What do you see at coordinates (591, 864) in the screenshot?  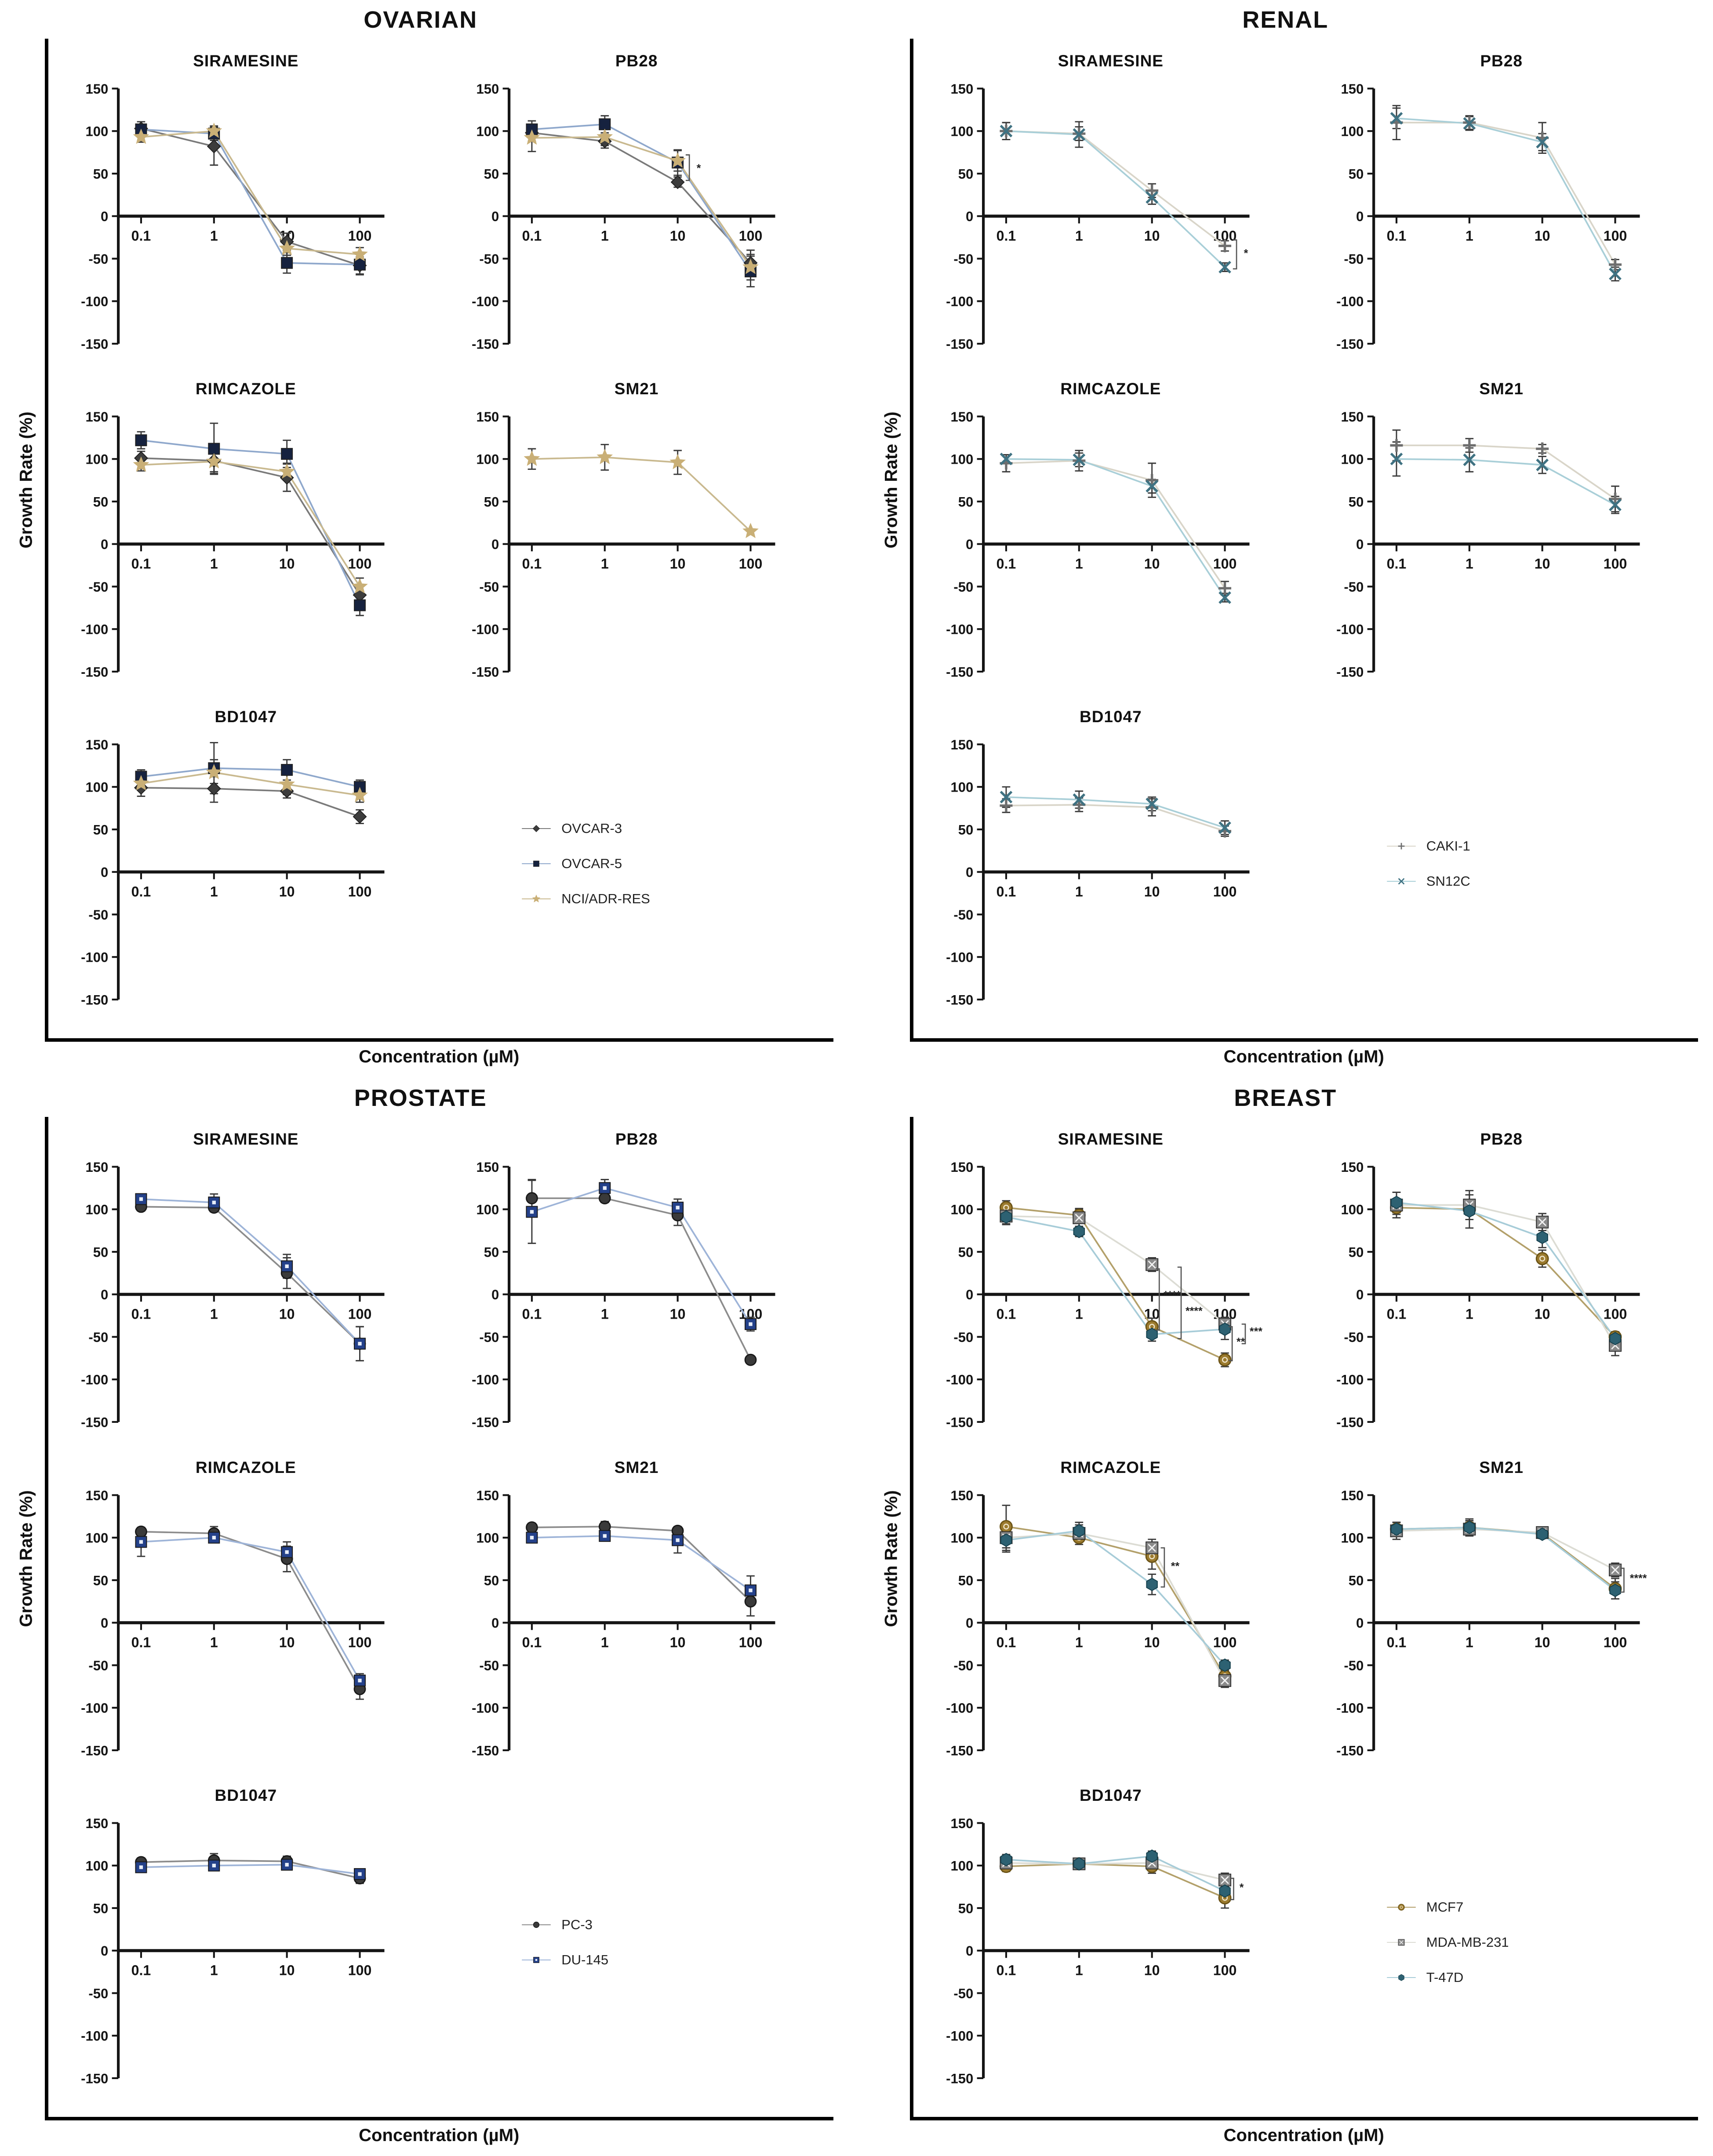 I see `legend-label: OVCAR-5` at bounding box center [591, 864].